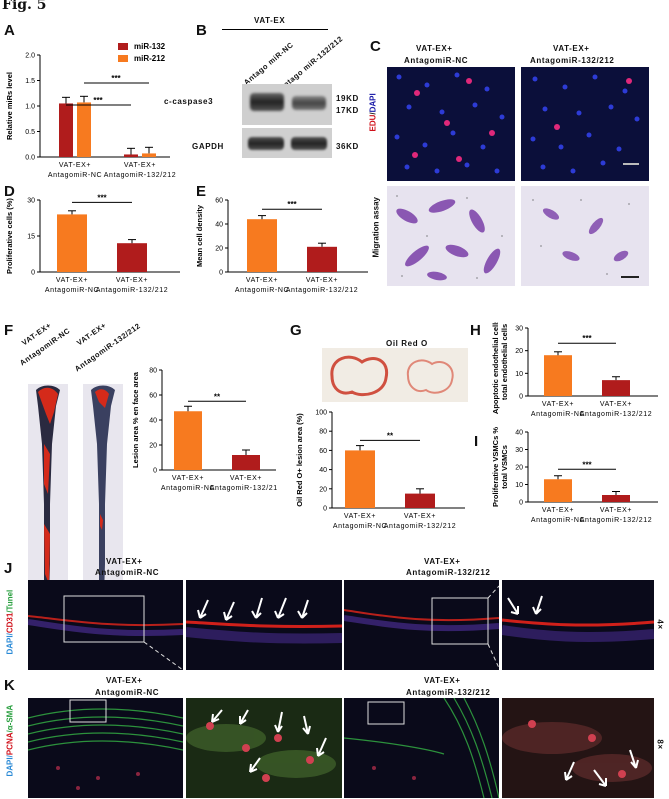  I want to click on i-cat-top-0: VAT-EX+, so click(558, 510).